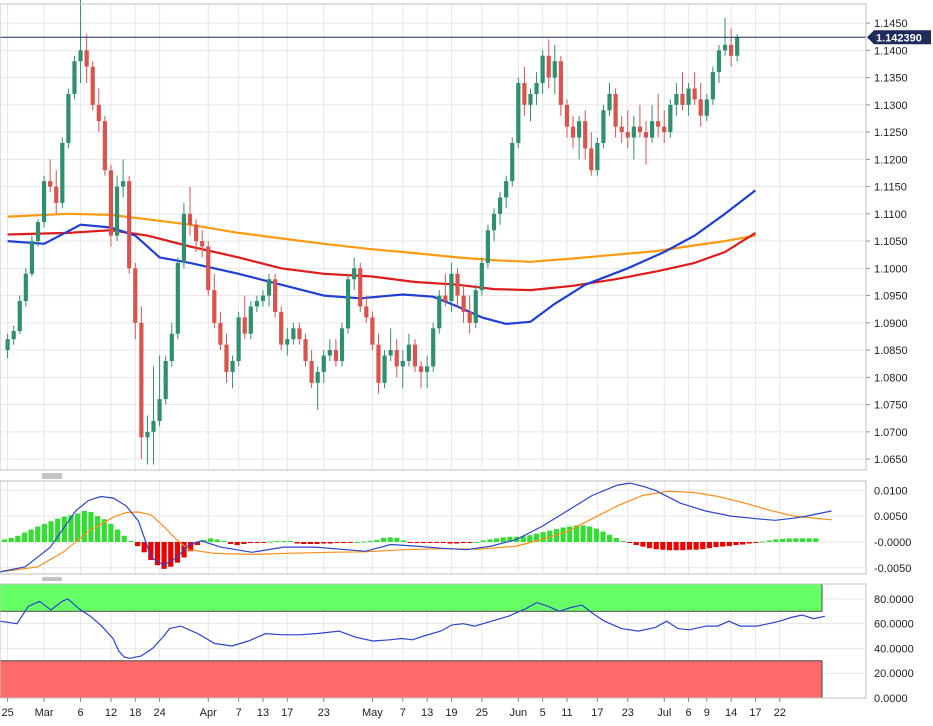 The width and height of the screenshot is (933, 726). What do you see at coordinates (518, 713) in the screenshot?
I see `date-tick-label: Jun` at bounding box center [518, 713].